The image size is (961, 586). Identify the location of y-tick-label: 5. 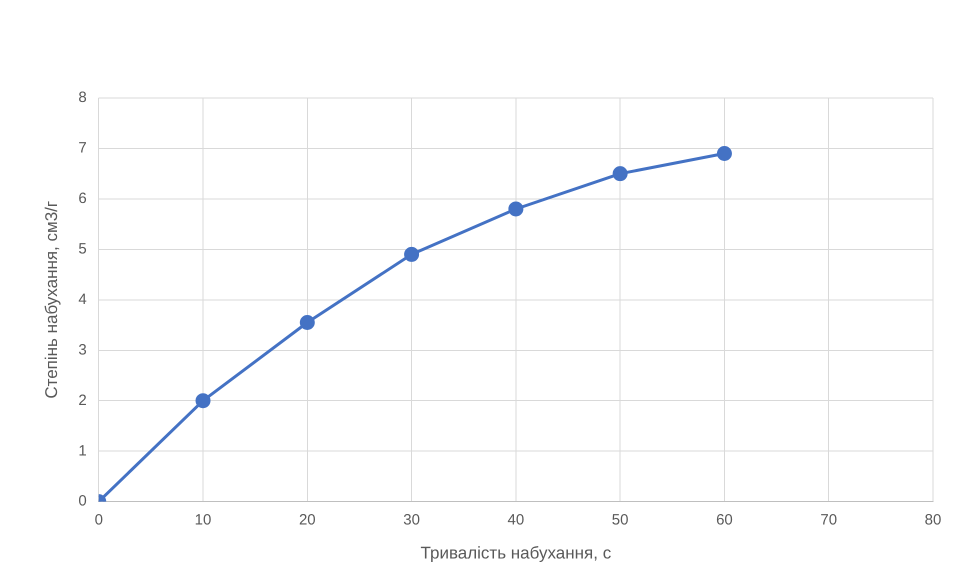
(82, 249).